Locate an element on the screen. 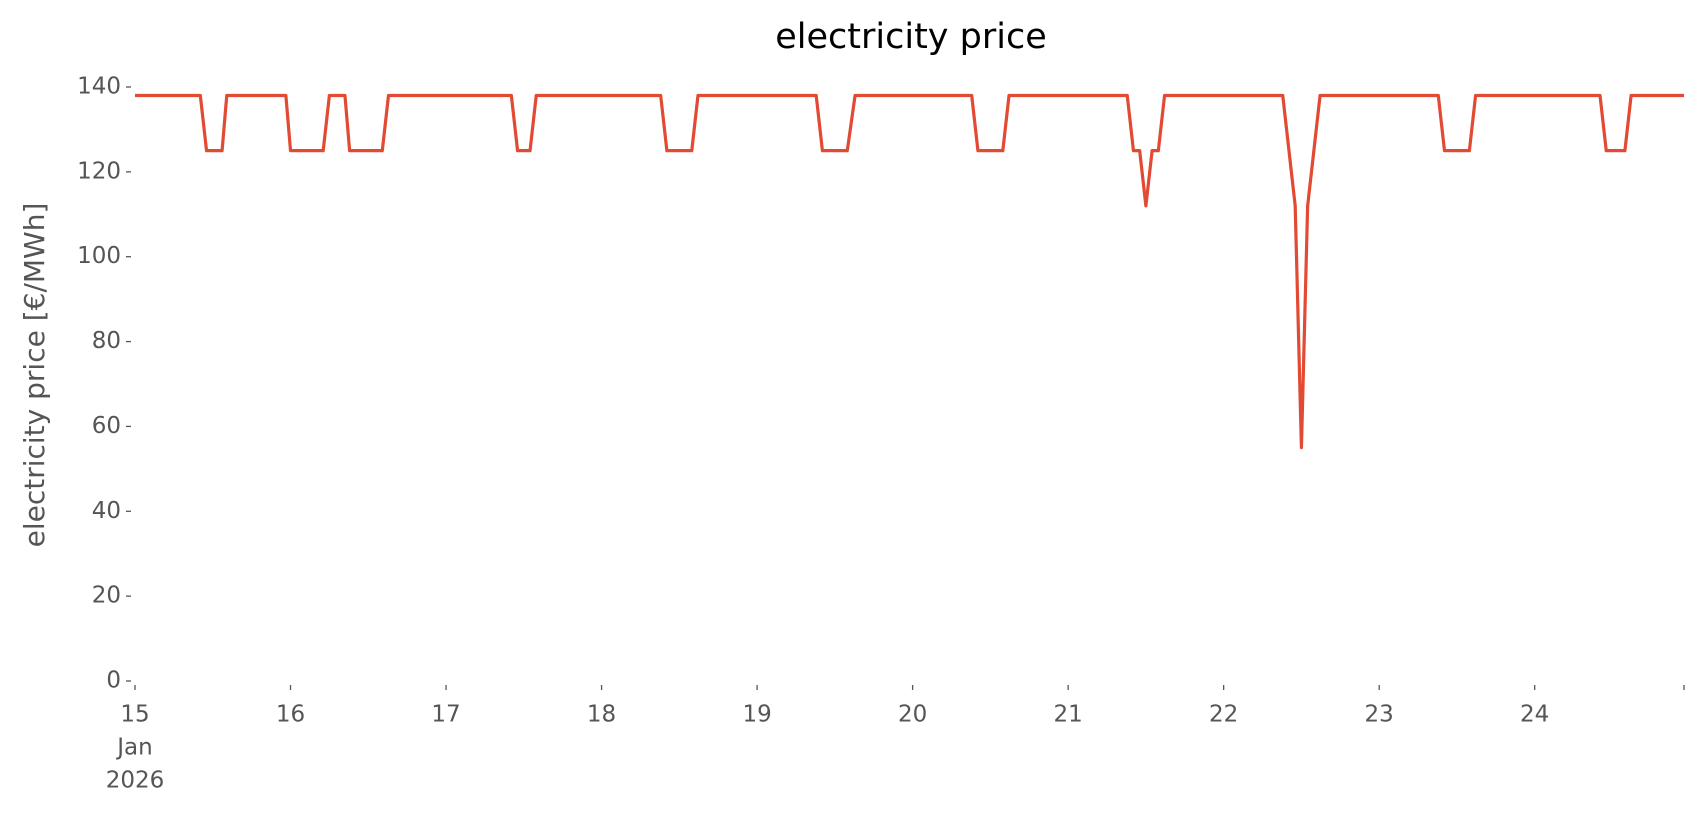  y-tick-label: 20 is located at coordinates (106, 596).